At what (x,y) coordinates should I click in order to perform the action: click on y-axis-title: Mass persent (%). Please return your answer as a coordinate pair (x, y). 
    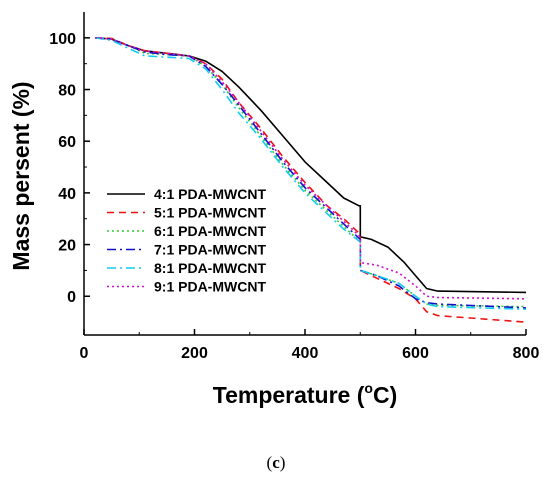
    Looking at the image, I should click on (21, 175).